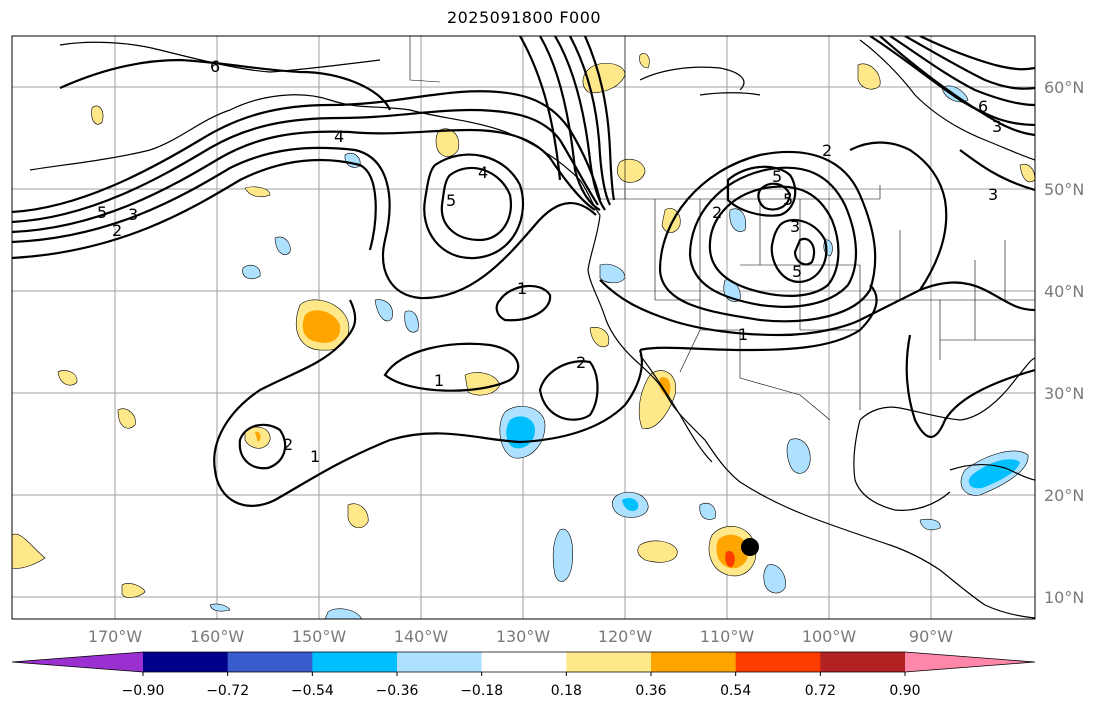  I want to click on lat-label: 60°N, so click(1064, 87).